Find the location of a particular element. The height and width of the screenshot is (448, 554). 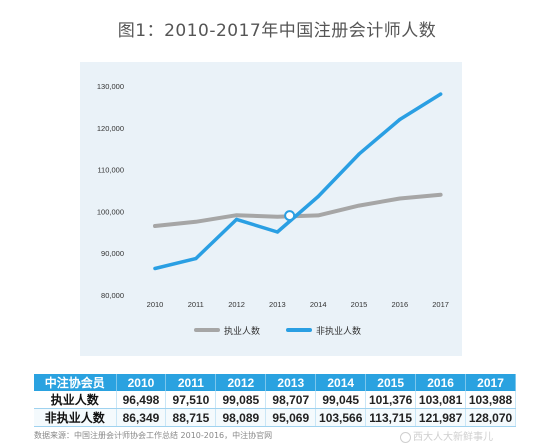

table-cell: 86,349 is located at coordinates (141, 417).